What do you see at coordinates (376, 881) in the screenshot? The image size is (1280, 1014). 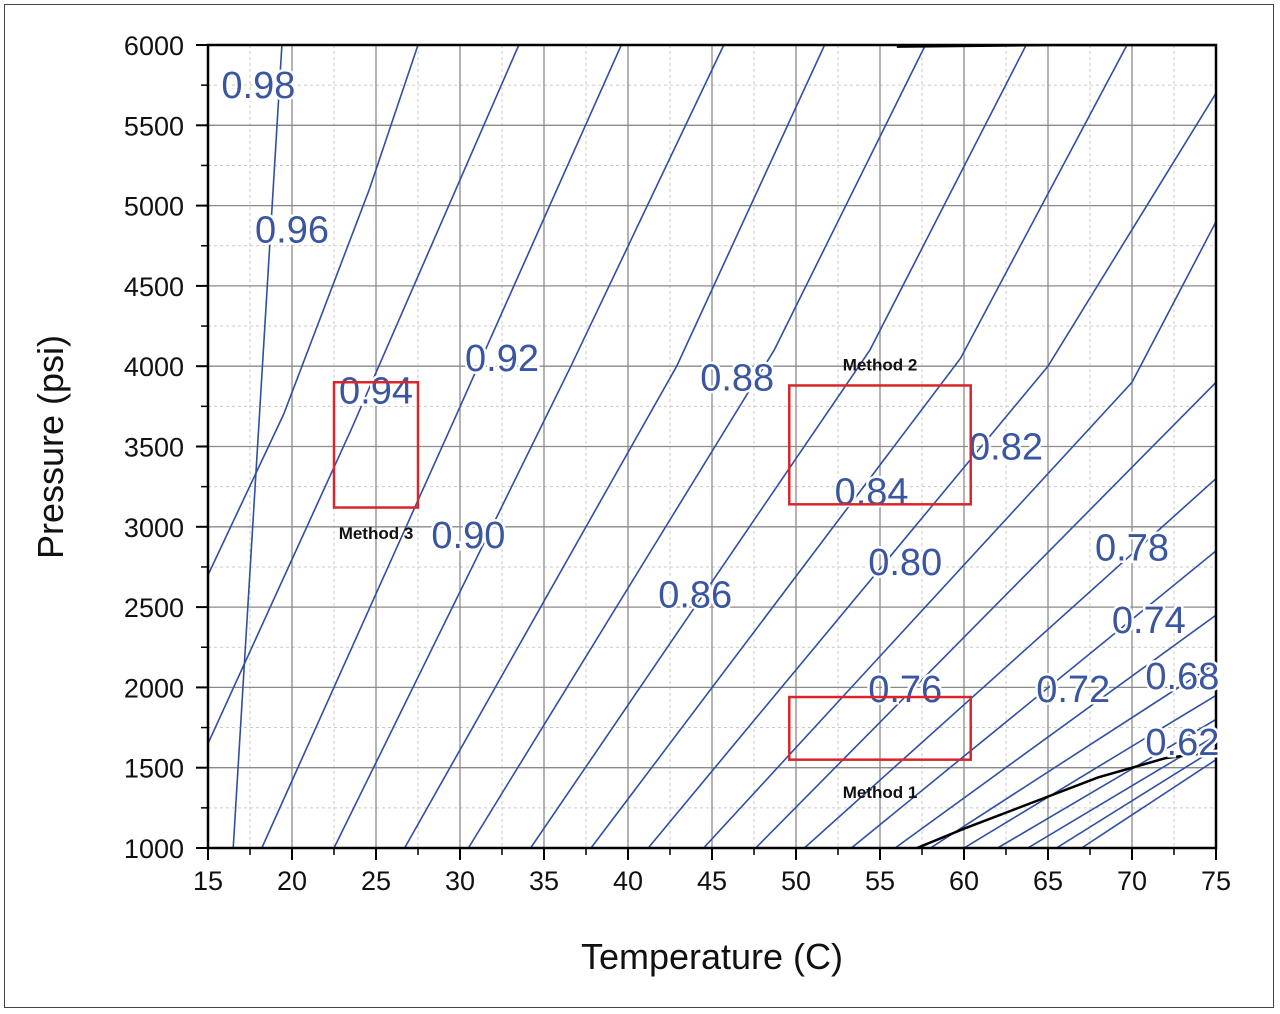 I see `x-tick-label: 25` at bounding box center [376, 881].